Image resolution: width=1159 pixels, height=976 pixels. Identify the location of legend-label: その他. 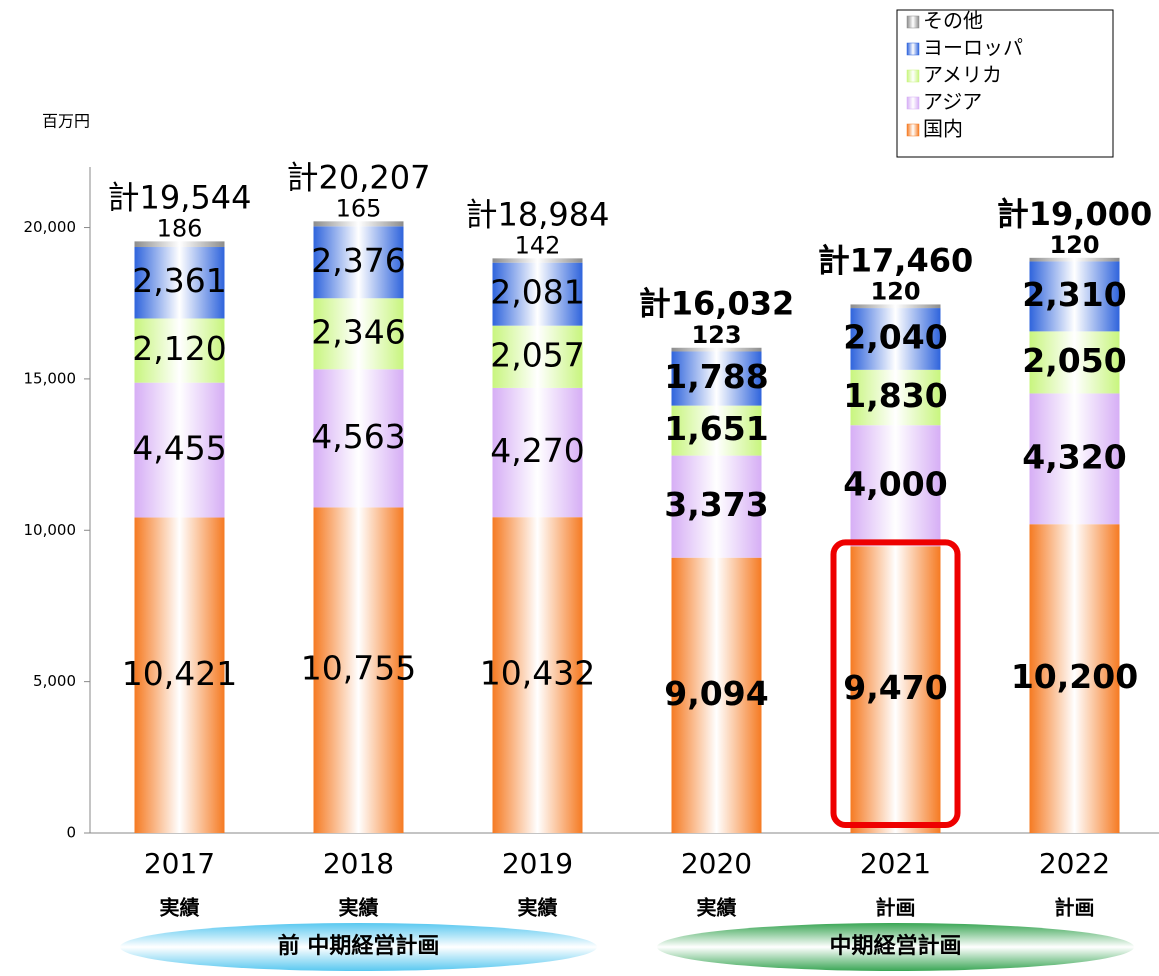
(953, 21).